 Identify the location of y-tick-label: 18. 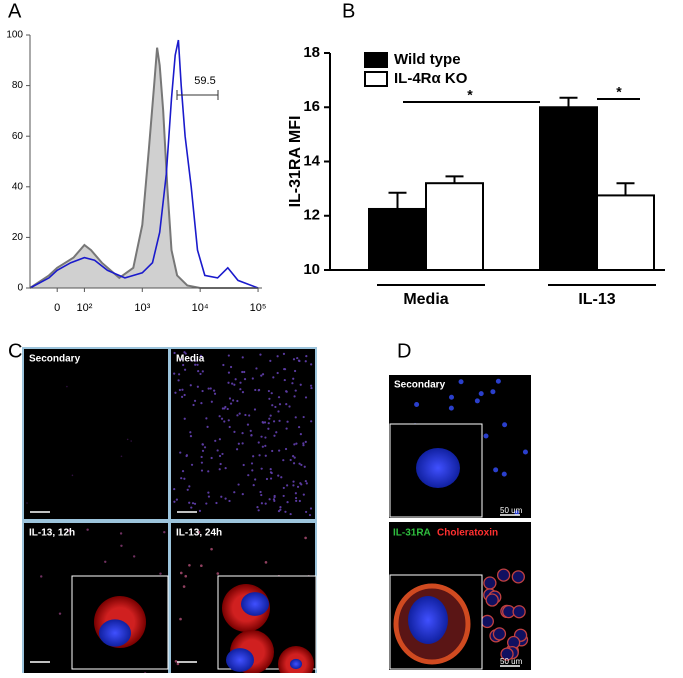
(311, 52).